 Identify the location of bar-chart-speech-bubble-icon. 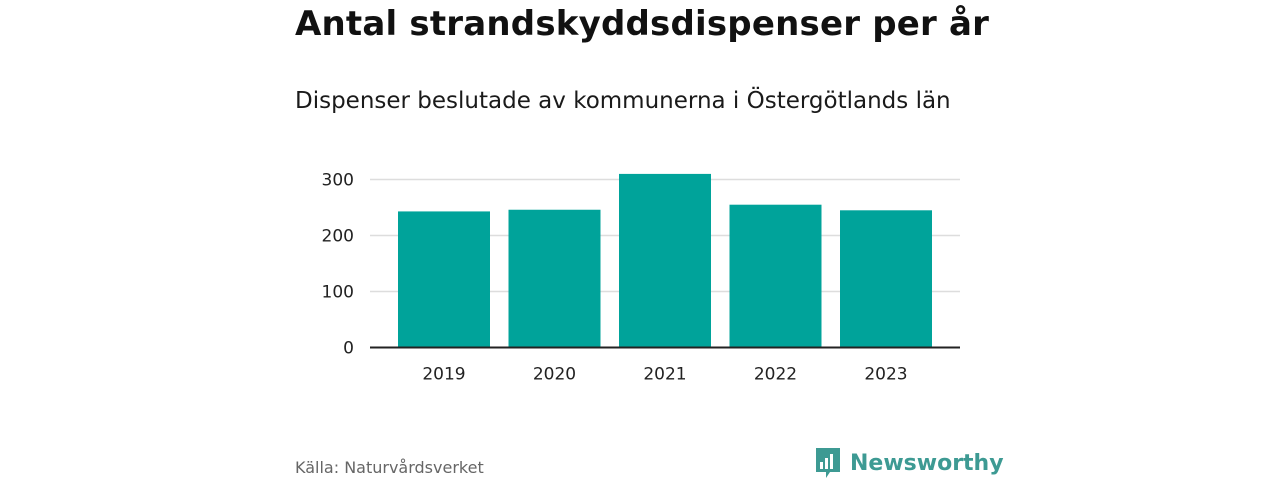
(828, 463).